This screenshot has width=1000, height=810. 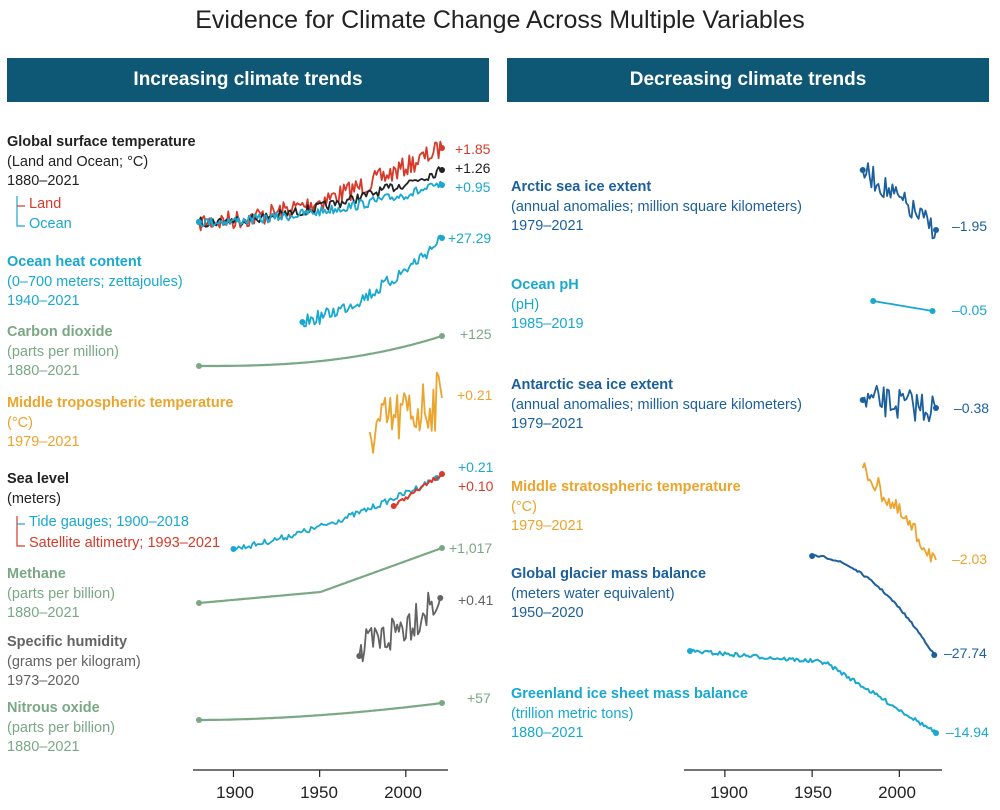 What do you see at coordinates (899, 512) in the screenshot?
I see `strato-temp-line` at bounding box center [899, 512].